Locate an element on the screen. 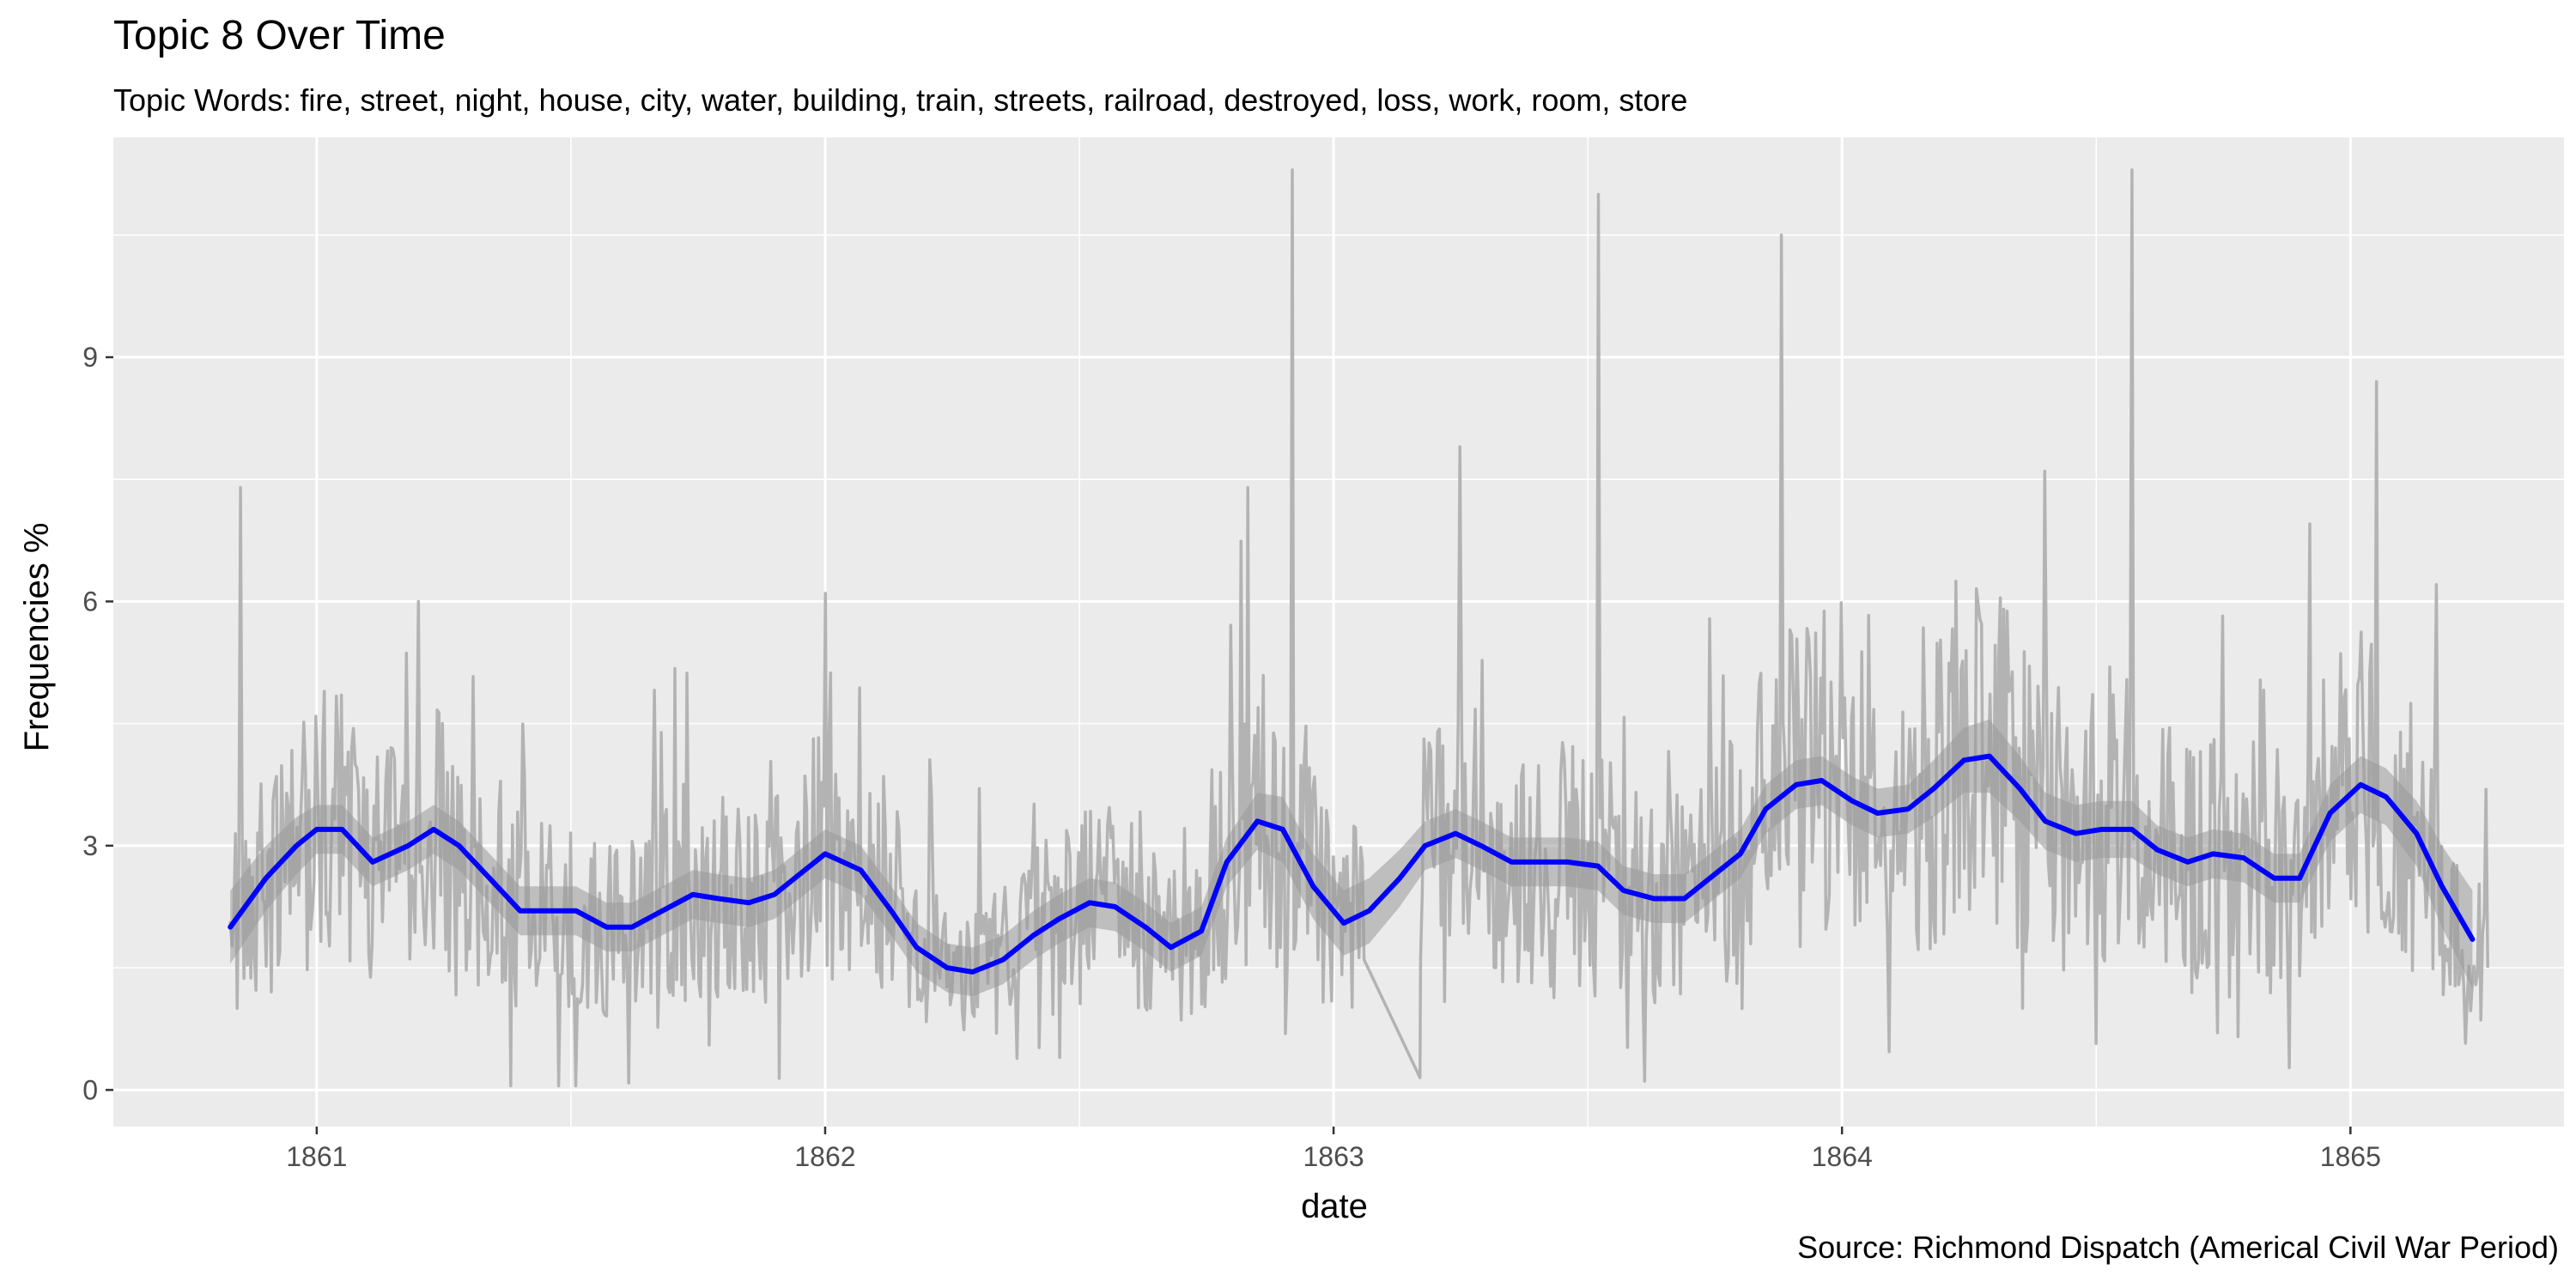 The width and height of the screenshot is (2576, 1288). x-tick-label: 1862 is located at coordinates (824, 1156).